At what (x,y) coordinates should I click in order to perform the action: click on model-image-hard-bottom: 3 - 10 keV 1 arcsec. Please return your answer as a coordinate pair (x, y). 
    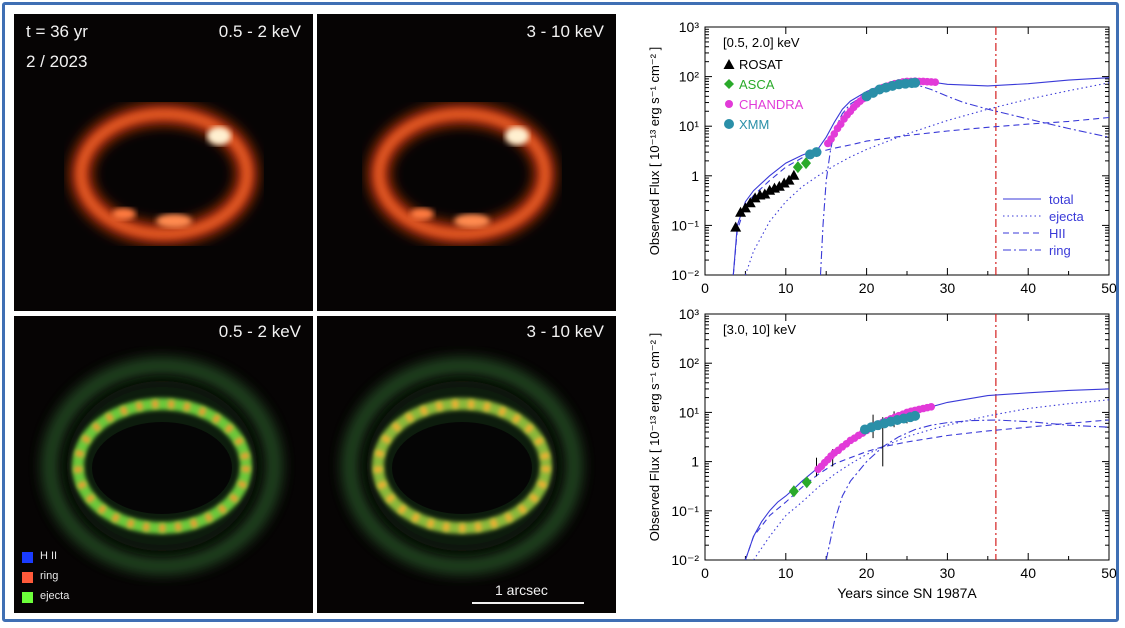
    Looking at the image, I should click on (466, 464).